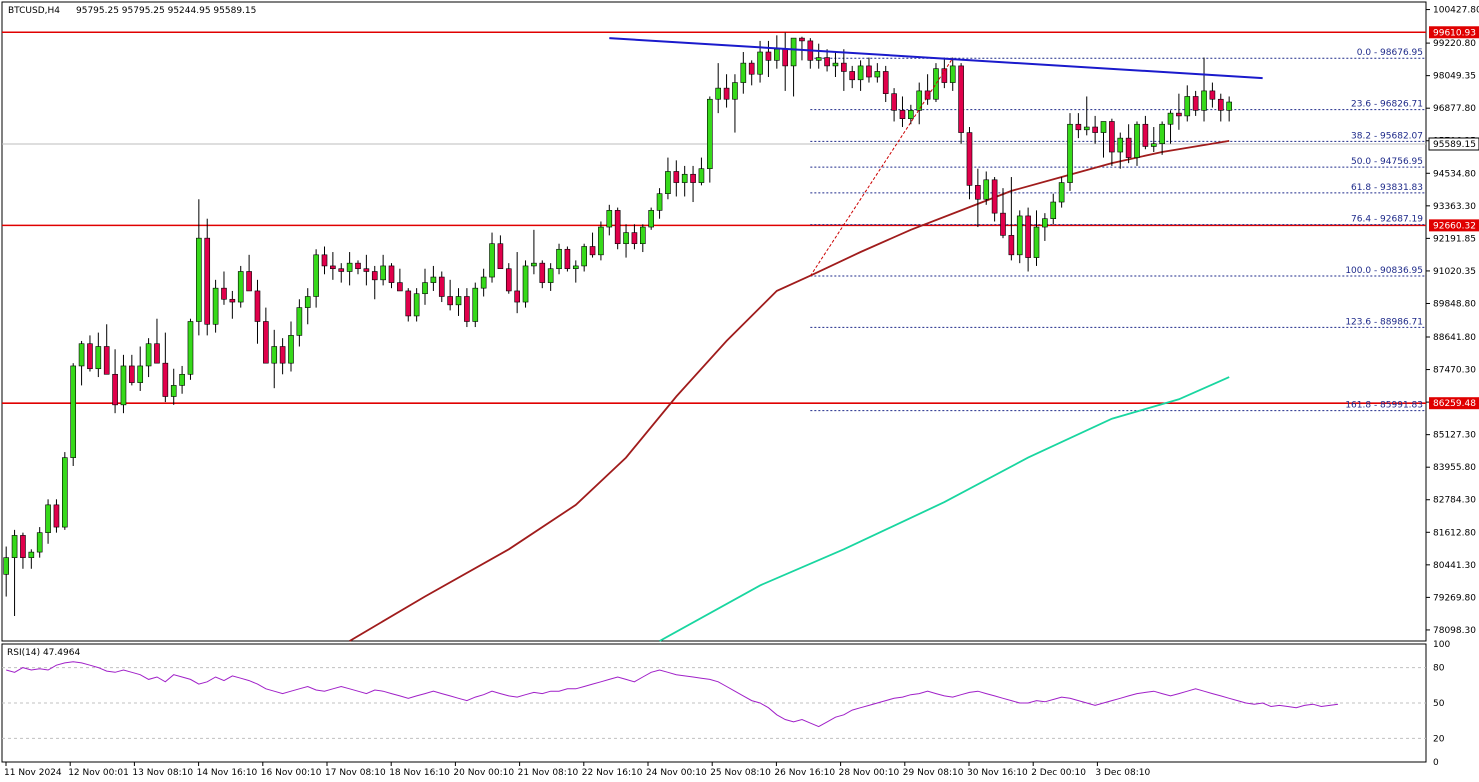 Image resolution: width=1479 pixels, height=782 pixels. I want to click on time-tick-label: 30 Nov 16:10, so click(997, 773).